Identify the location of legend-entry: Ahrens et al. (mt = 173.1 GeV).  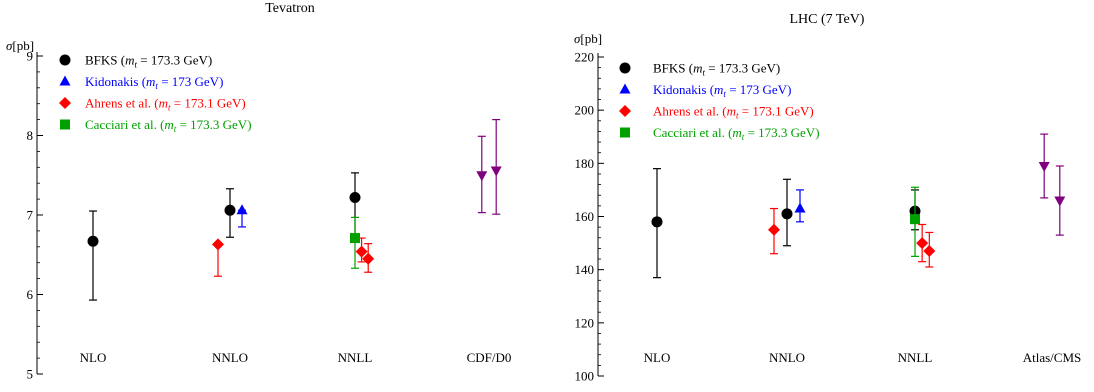
(733, 112).